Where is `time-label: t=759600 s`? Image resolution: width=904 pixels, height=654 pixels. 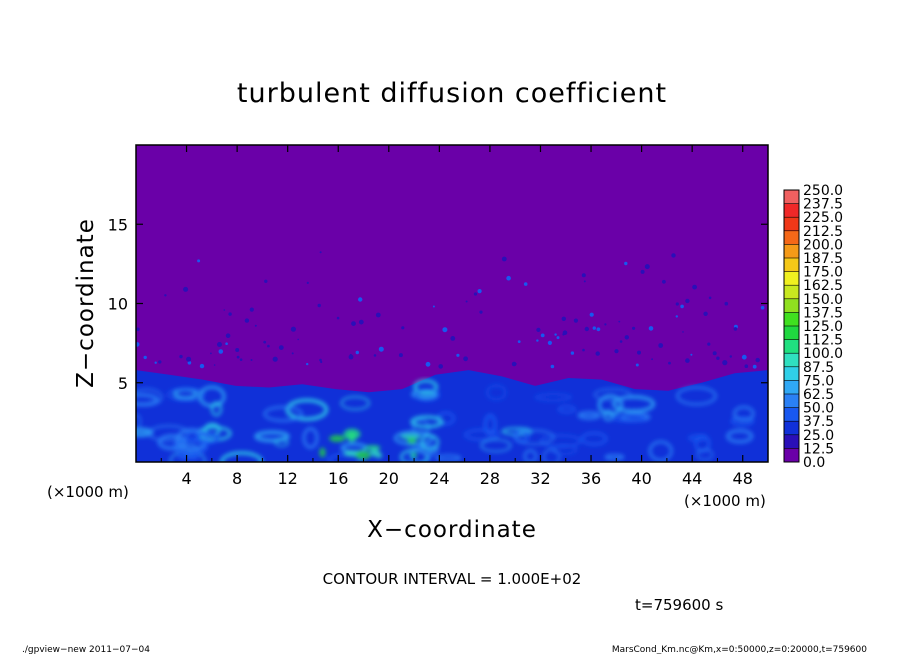 time-label: t=759600 s is located at coordinates (679, 605).